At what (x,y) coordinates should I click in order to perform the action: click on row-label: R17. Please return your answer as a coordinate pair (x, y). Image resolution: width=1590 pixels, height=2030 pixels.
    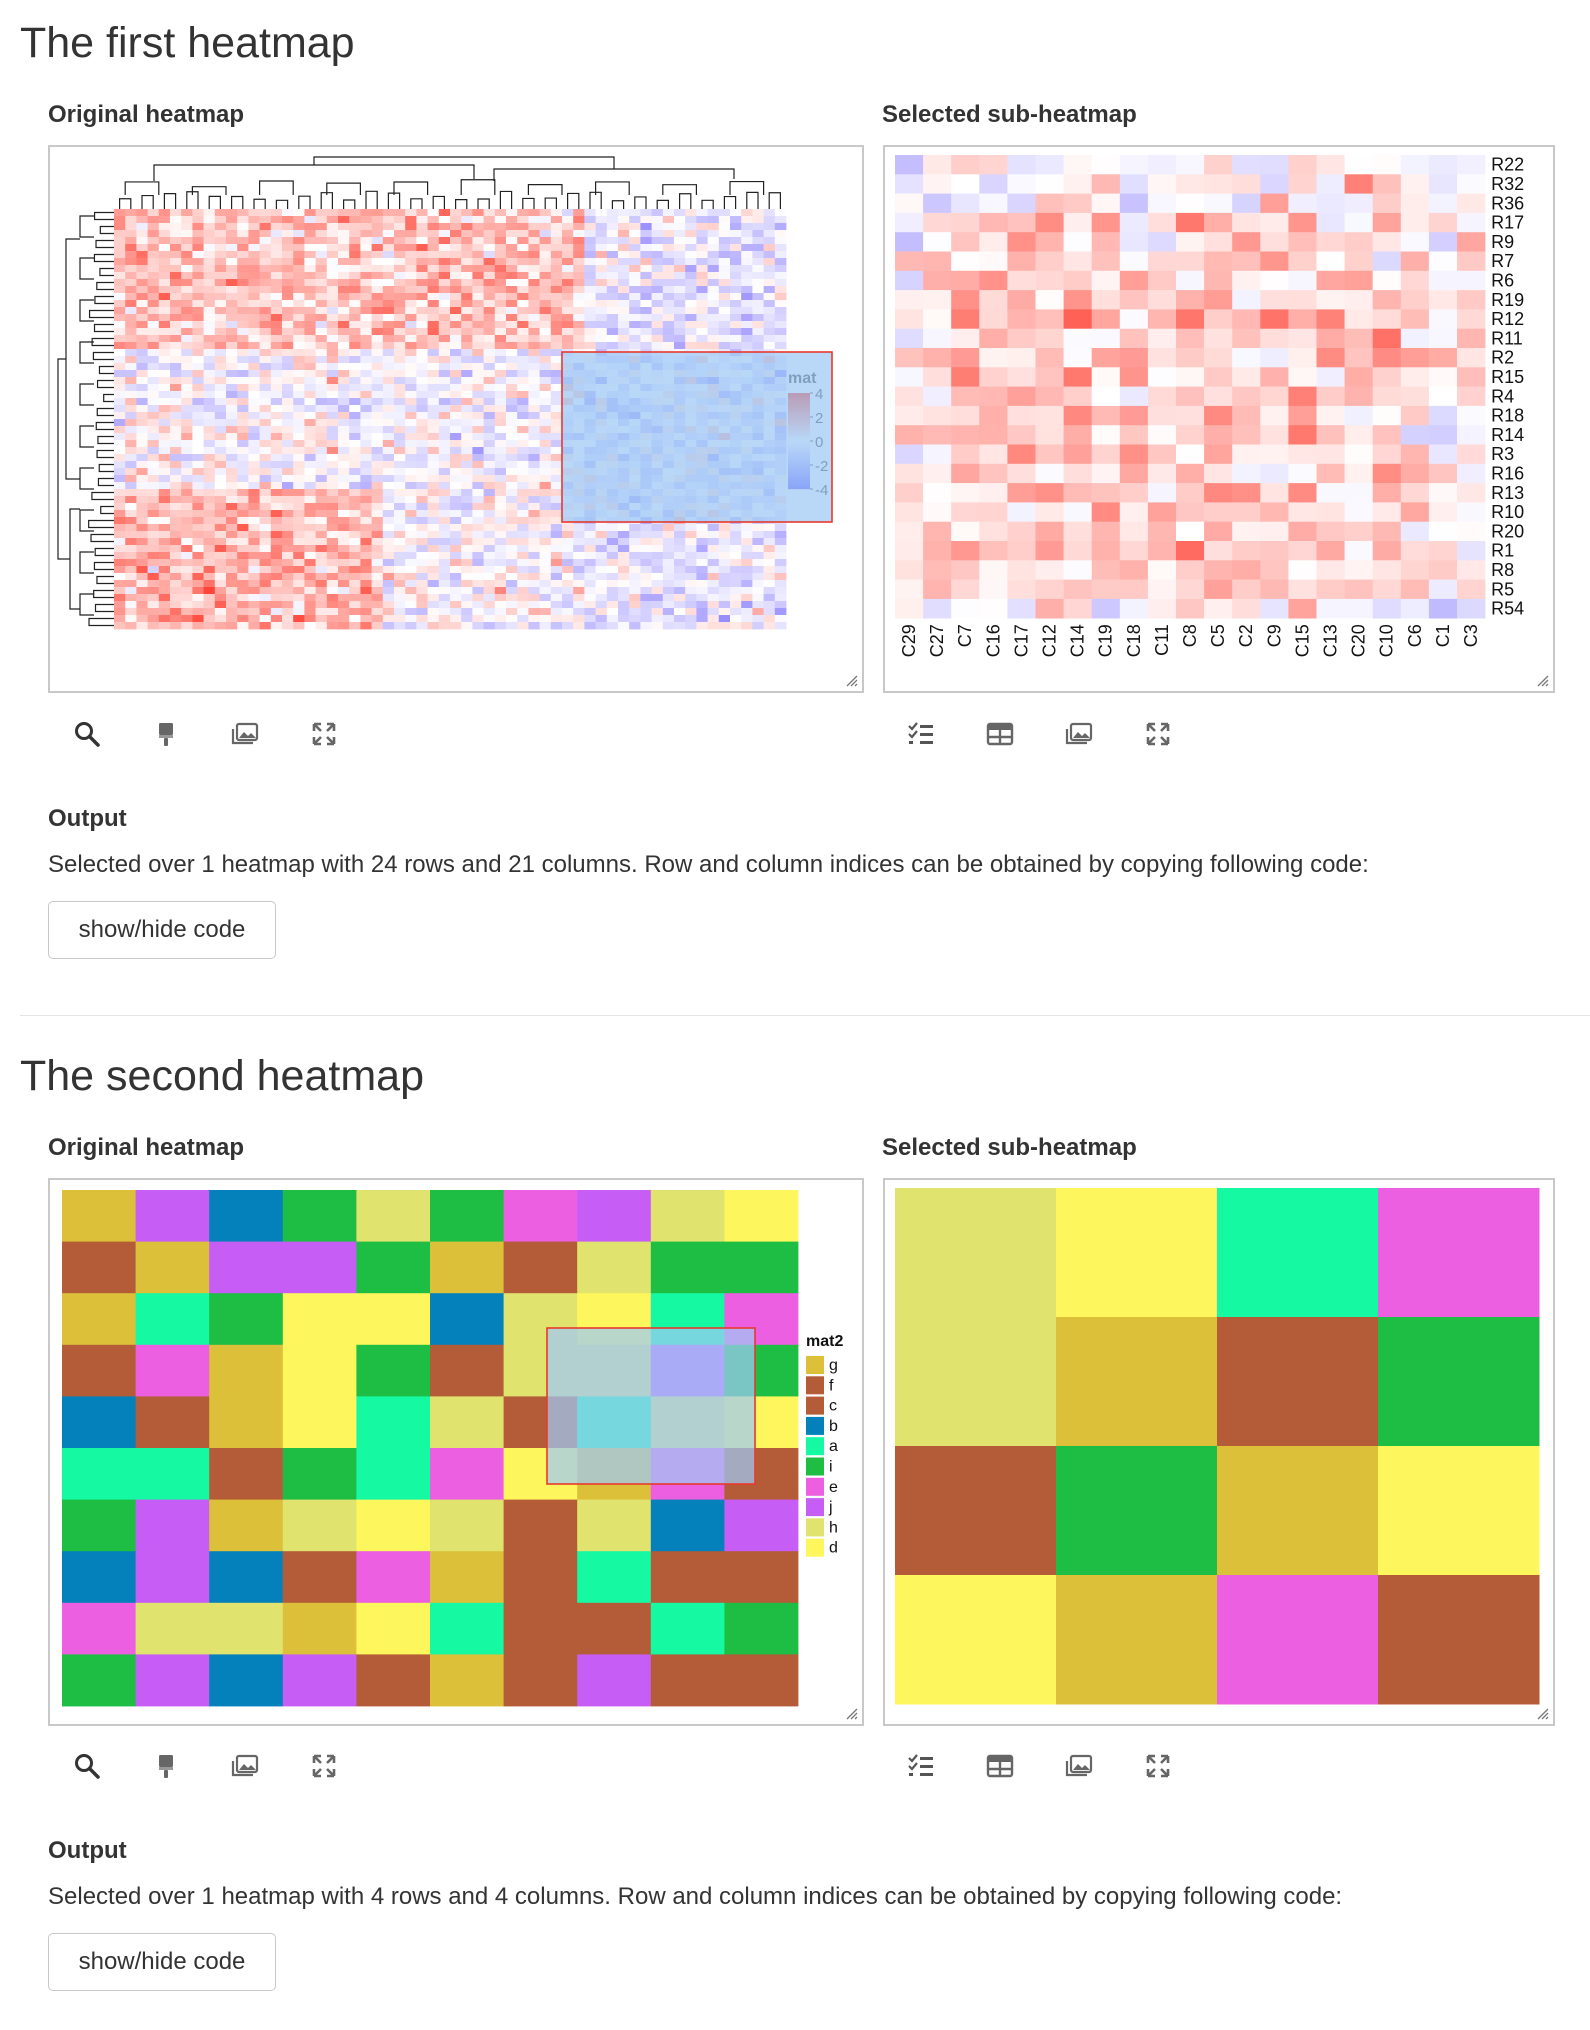
    Looking at the image, I should click on (1507, 223).